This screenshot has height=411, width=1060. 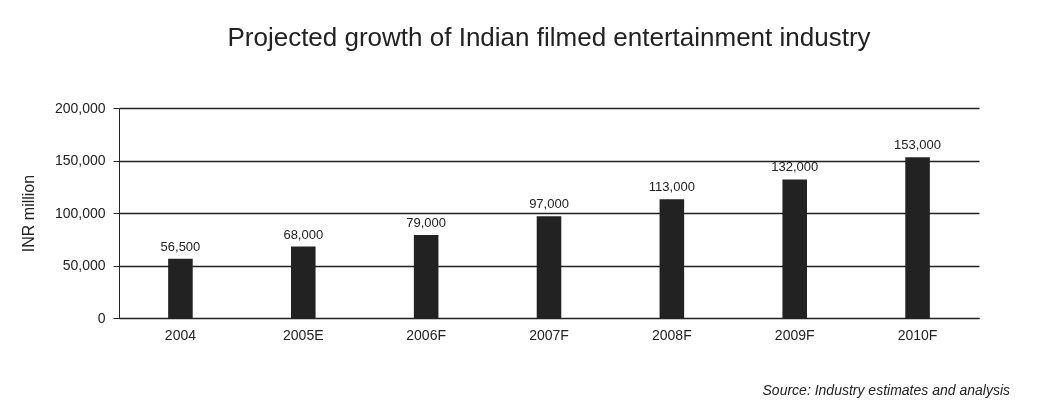 What do you see at coordinates (180, 334) in the screenshot?
I see `x-tick-label: 2004` at bounding box center [180, 334].